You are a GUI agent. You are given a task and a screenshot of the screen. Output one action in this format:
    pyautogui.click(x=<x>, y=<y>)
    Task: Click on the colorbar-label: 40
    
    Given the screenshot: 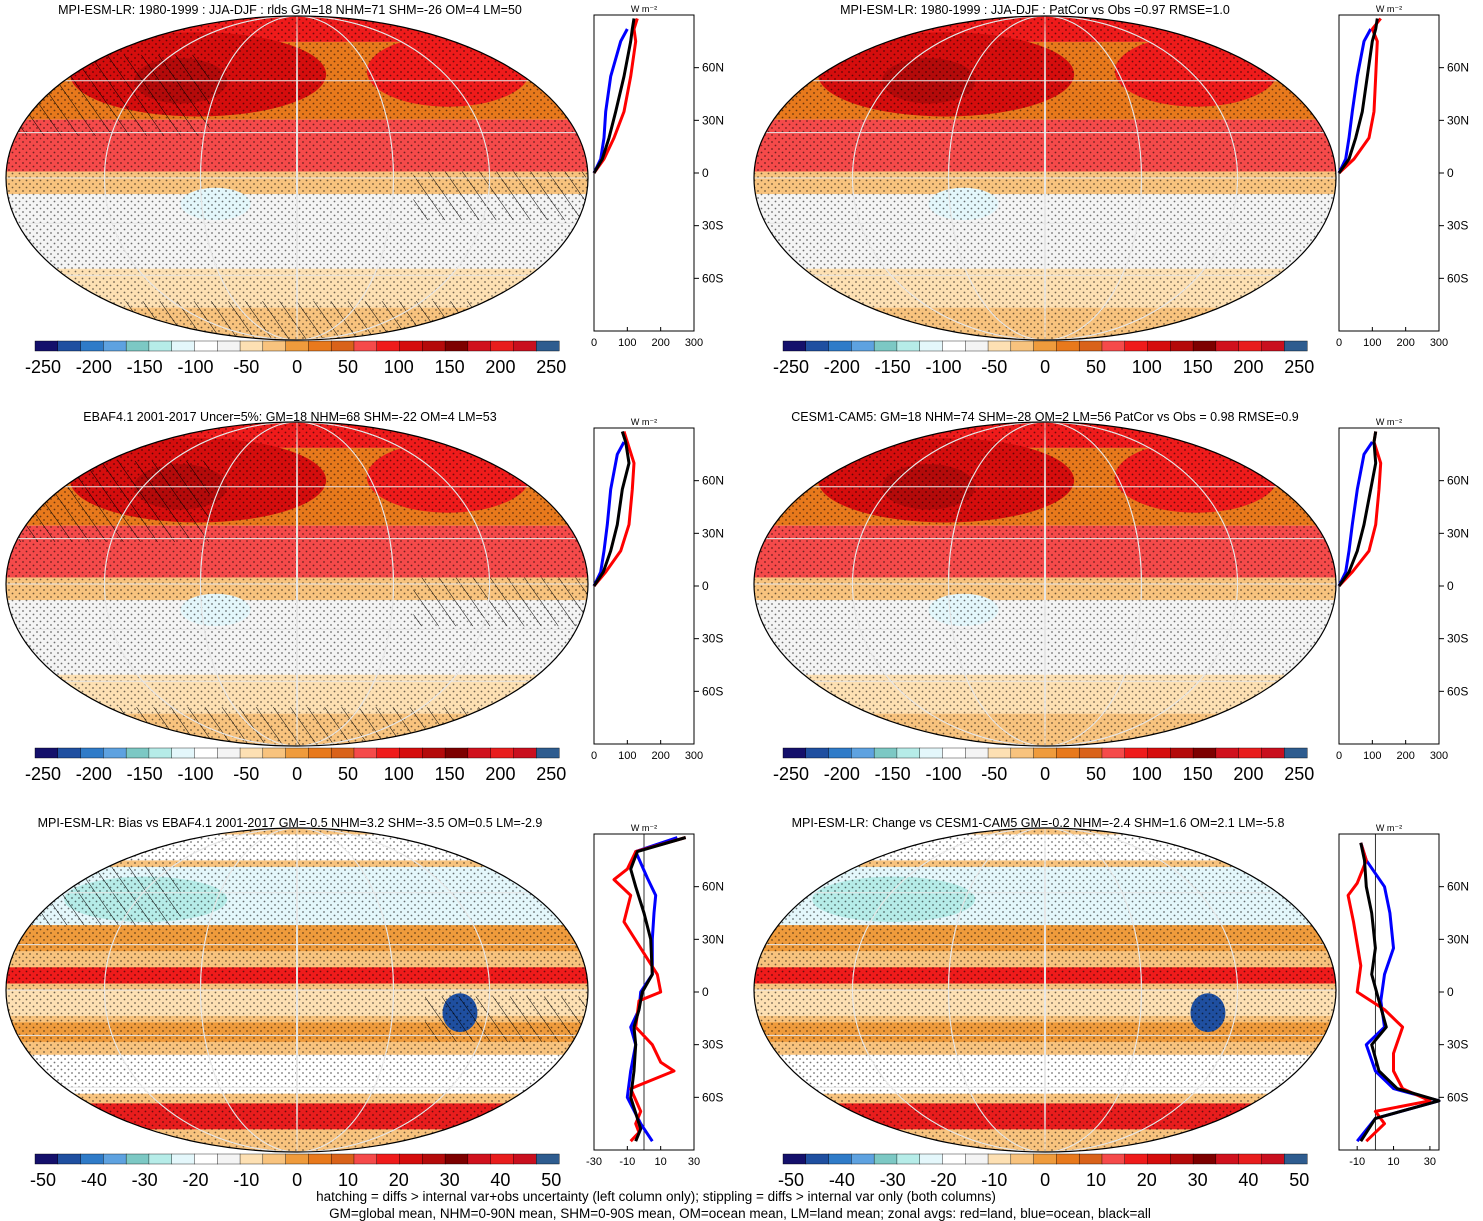 What is the action you would take?
    pyautogui.click(x=500, y=1180)
    